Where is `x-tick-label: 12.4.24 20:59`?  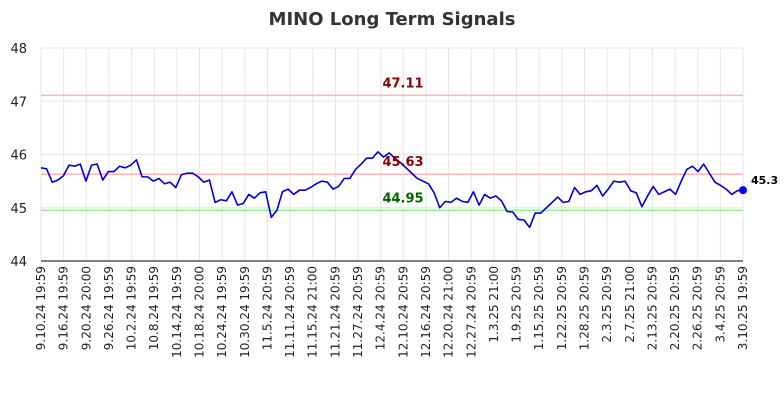 x-tick-label: 12.4.24 20:59 is located at coordinates (381, 308).